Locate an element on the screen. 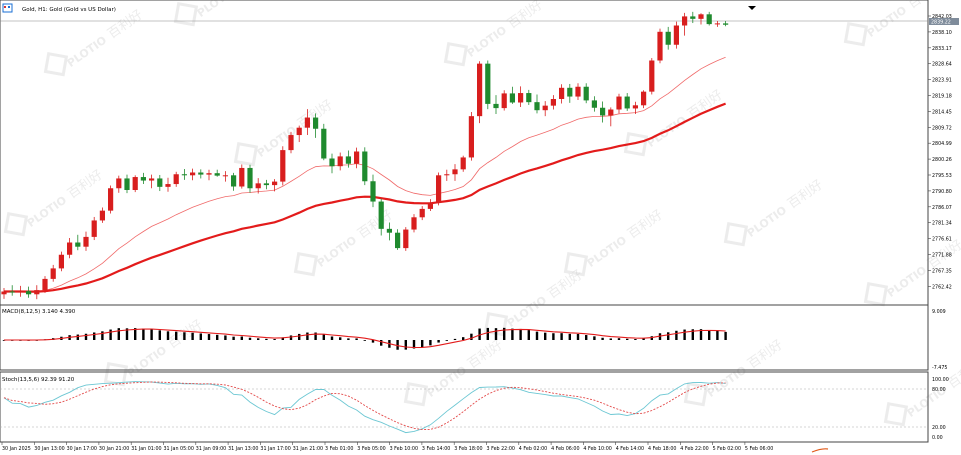 This screenshot has width=961, height=455. price-tick-label: 2771.88 is located at coordinates (942, 256).